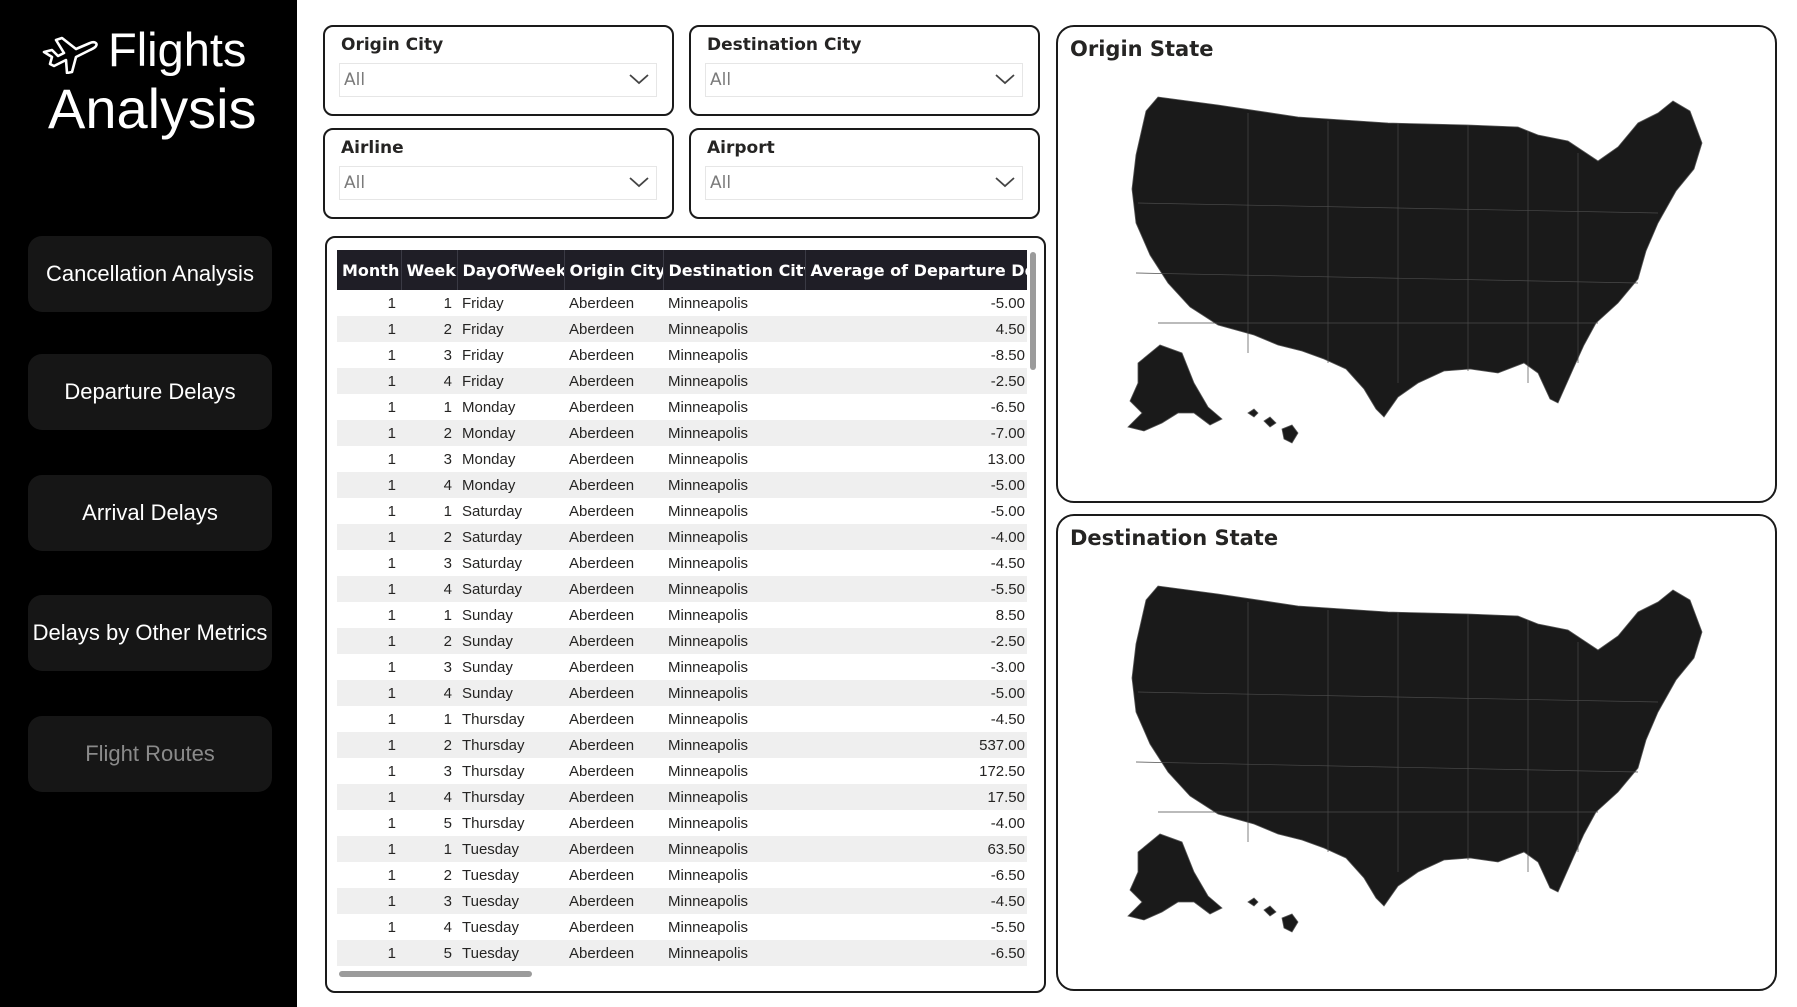 This screenshot has width=1797, height=1007. Describe the element at coordinates (682, 511) in the screenshot. I see `table-row: 1 1 Saturday Aberdeen Minneapolis -5.00` at that location.